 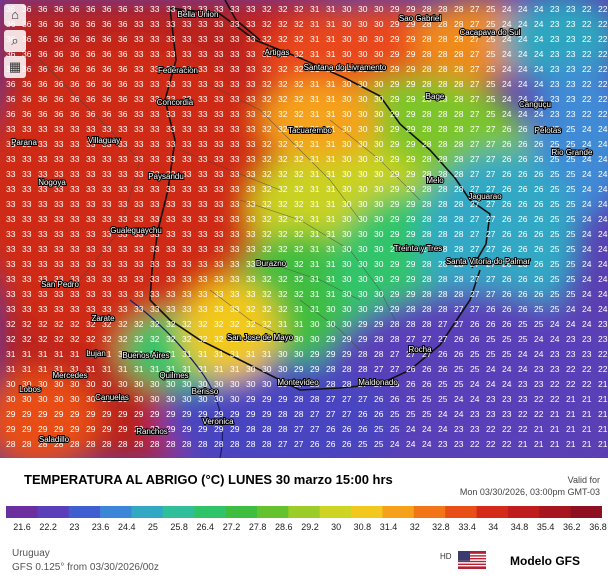 What do you see at coordinates (530, 486) in the screenshot?
I see `valid-time: Valid for Mon 03/30/2026, 03:00pm GMT-03` at bounding box center [530, 486].